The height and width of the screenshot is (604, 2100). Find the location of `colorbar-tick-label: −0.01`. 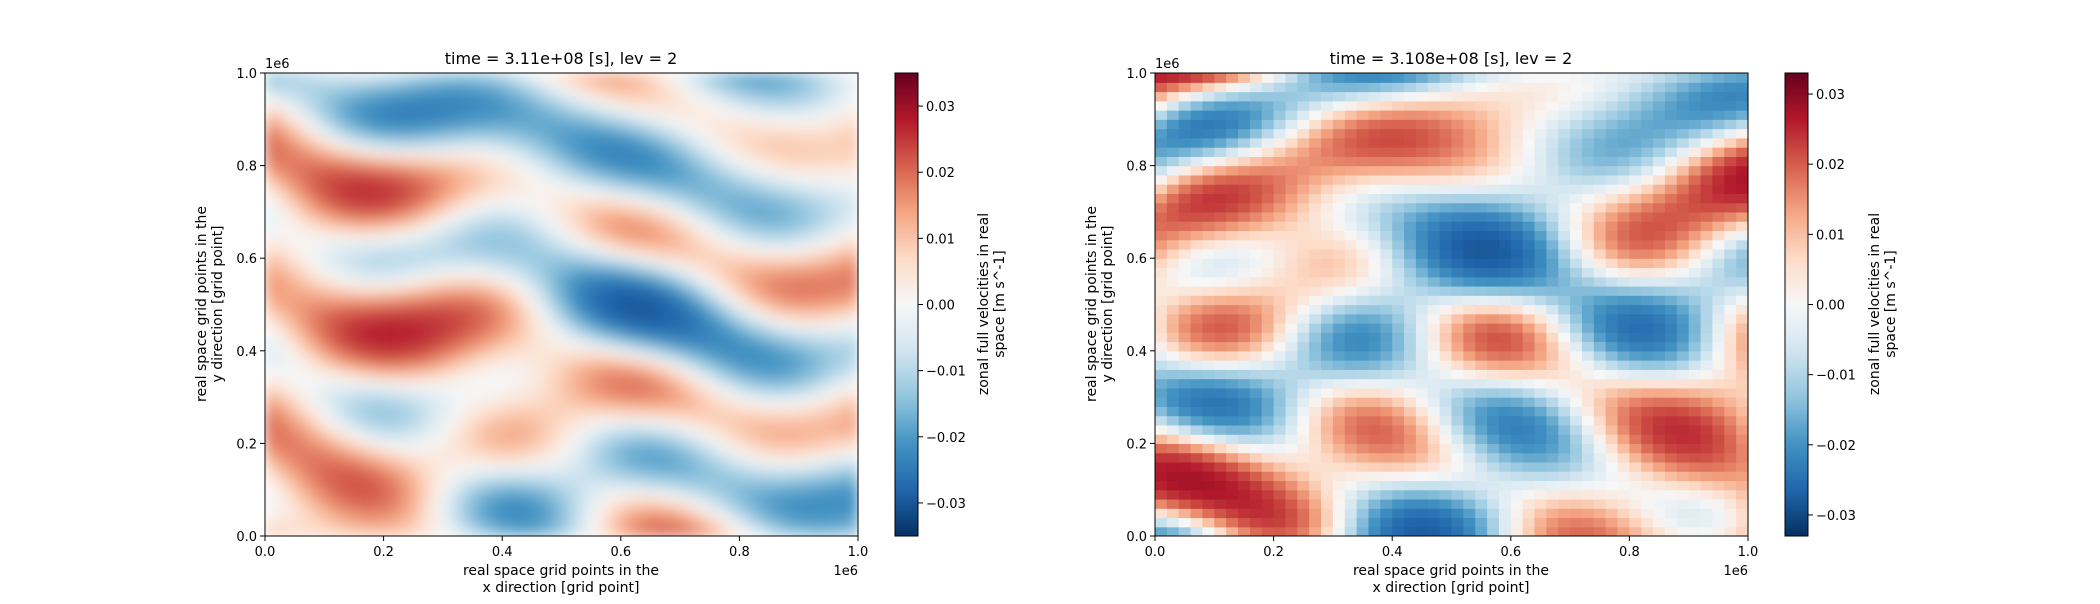

colorbar-tick-label: −0.01 is located at coordinates (946, 372).